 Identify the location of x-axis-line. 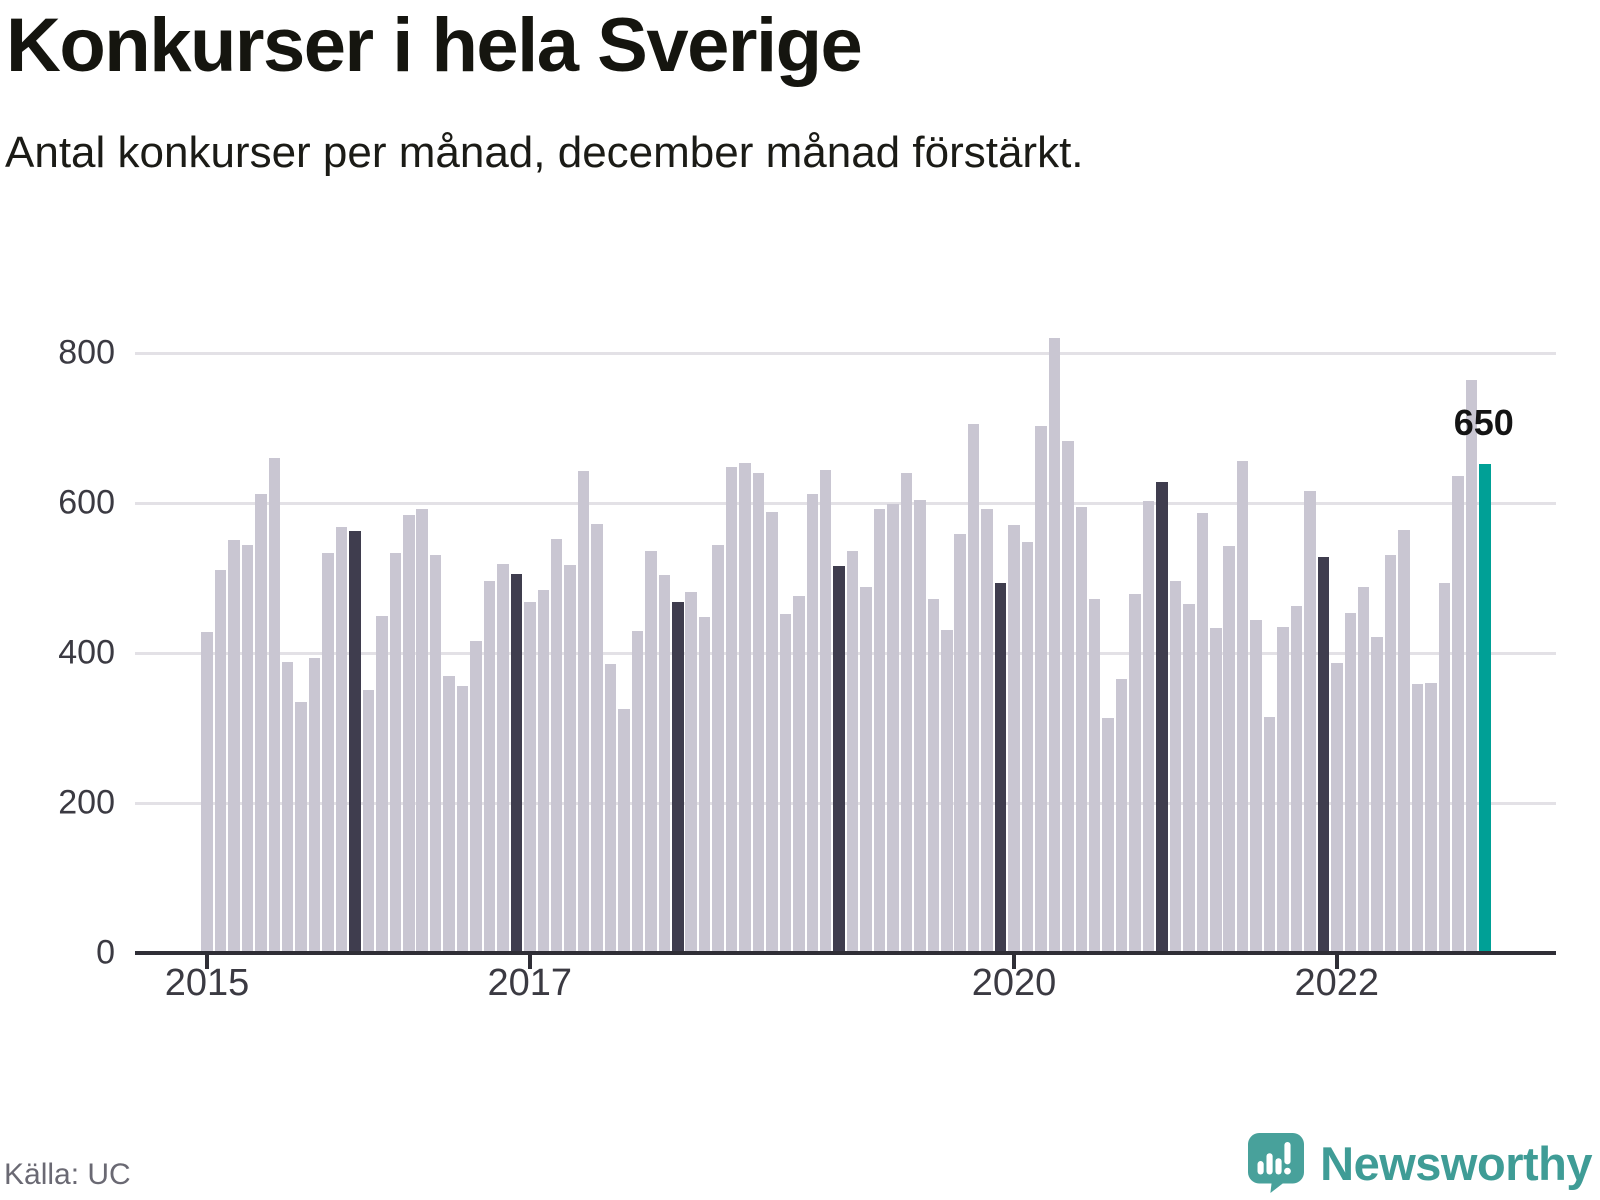
(845, 953).